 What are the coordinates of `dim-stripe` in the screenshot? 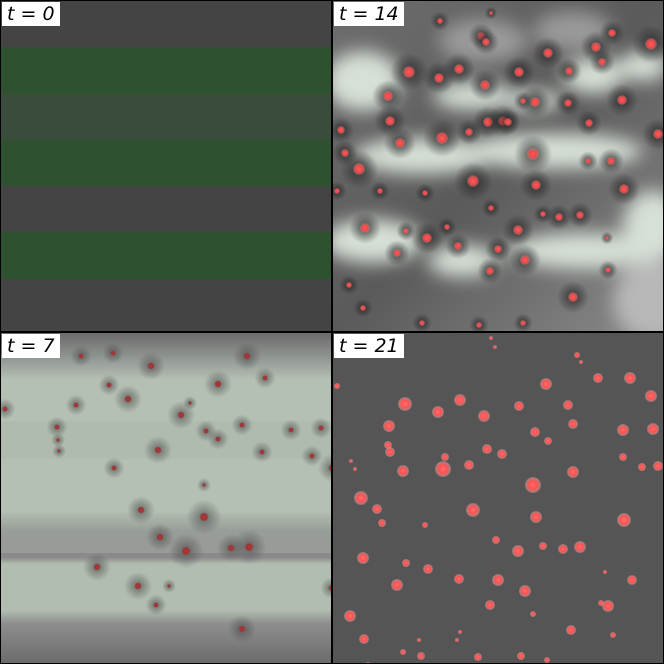 It's located at (166, 117).